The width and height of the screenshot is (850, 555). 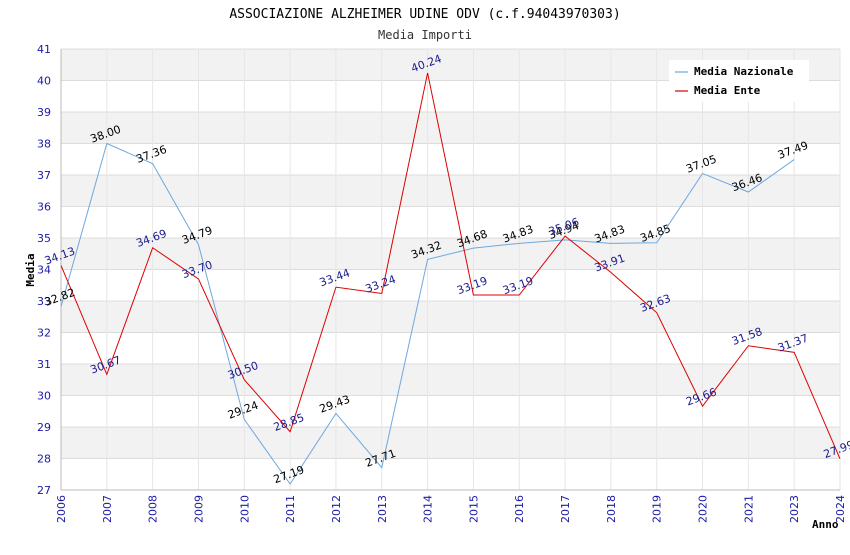 I want to click on y-axis-label: Media, so click(x=30, y=269).